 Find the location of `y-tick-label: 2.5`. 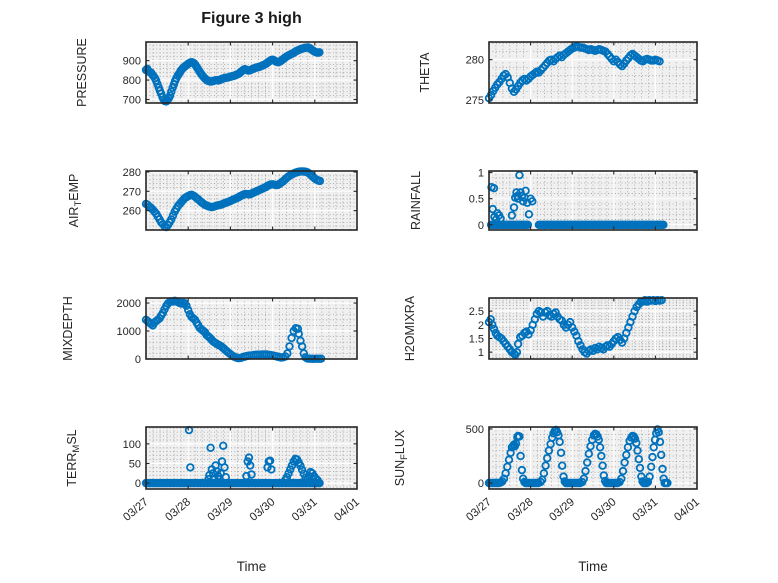

y-tick-label: 2.5 is located at coordinates (476, 312).